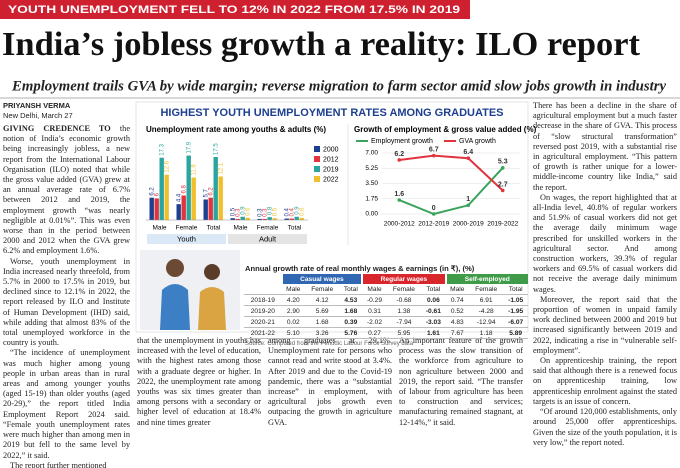 The height and width of the screenshot is (468, 680). What do you see at coordinates (214, 228) in the screenshot?
I see `x-tick-label: Total` at bounding box center [214, 228].